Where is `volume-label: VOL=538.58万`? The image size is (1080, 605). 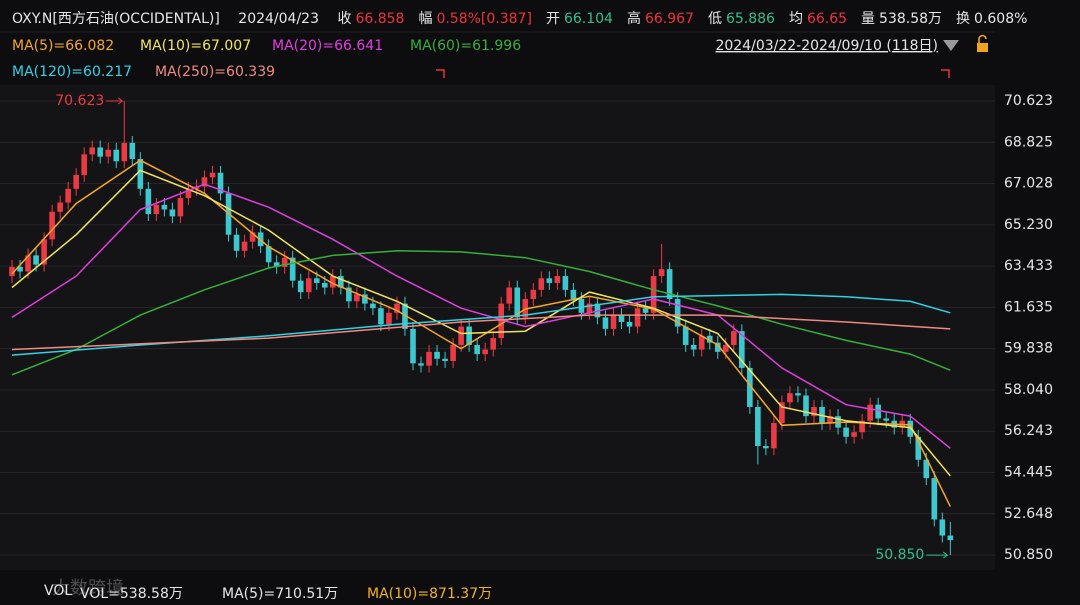 volume-label: VOL=538.58万 is located at coordinates (131, 594).